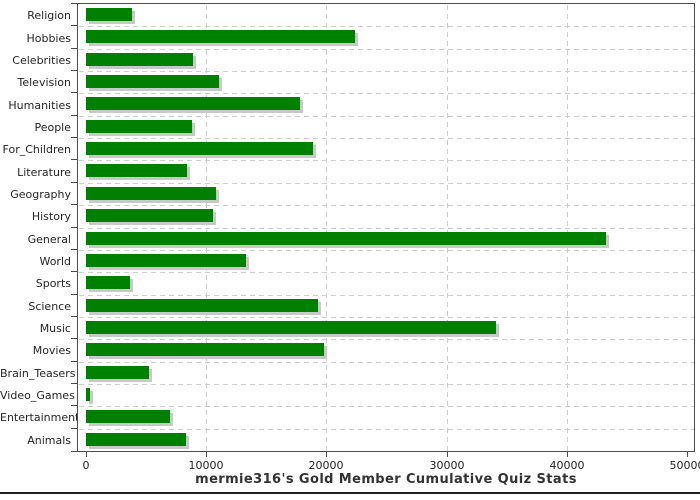  What do you see at coordinates (86, 465) in the screenshot?
I see `x-tick-label: 0` at bounding box center [86, 465].